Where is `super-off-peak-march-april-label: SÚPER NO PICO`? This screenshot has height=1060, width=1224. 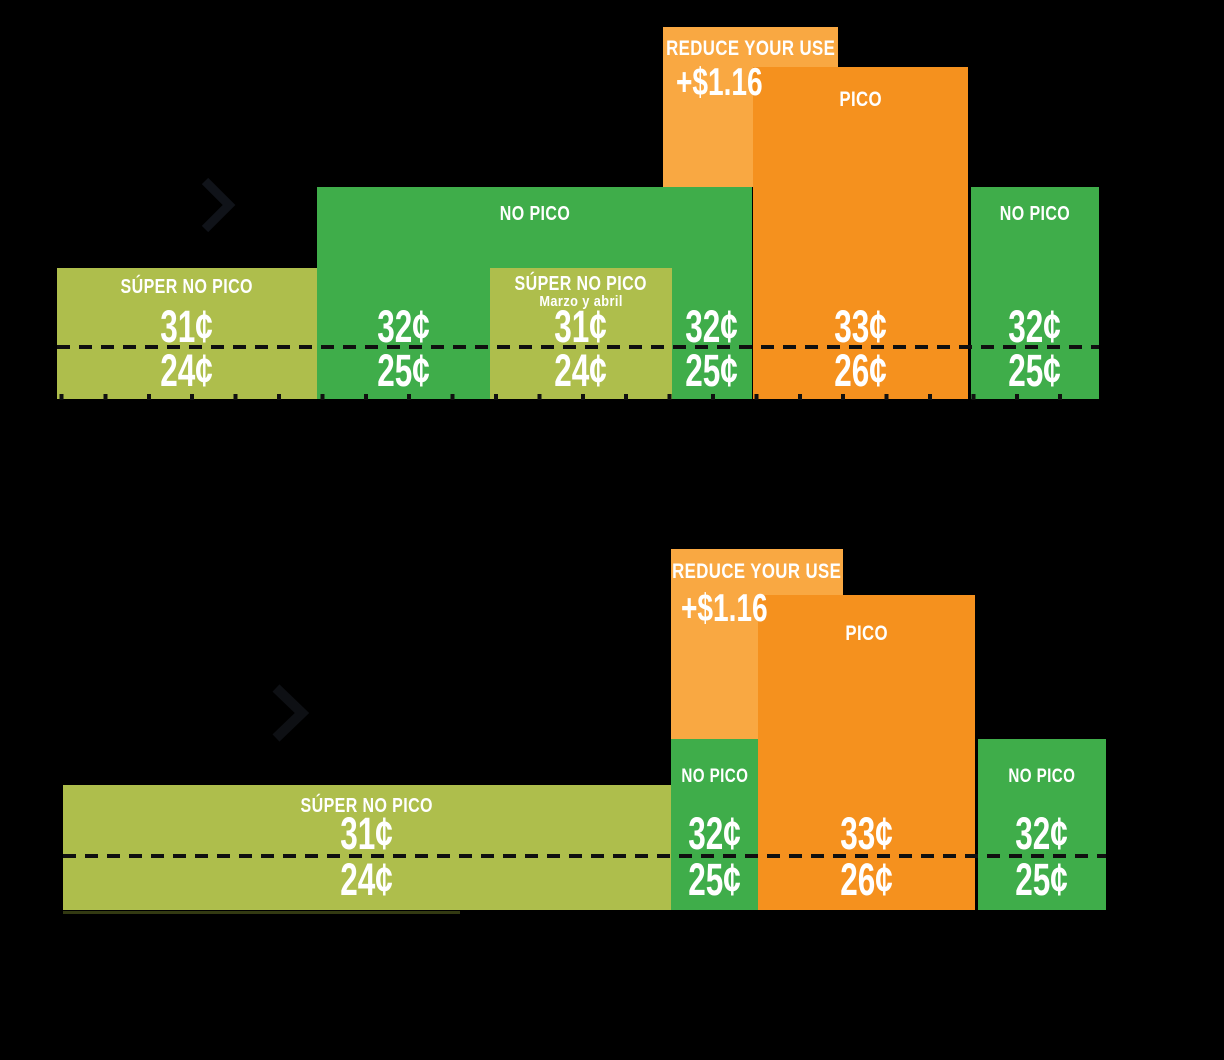
super-off-peak-march-april-label: SÚPER NO PICO is located at coordinates (581, 284).